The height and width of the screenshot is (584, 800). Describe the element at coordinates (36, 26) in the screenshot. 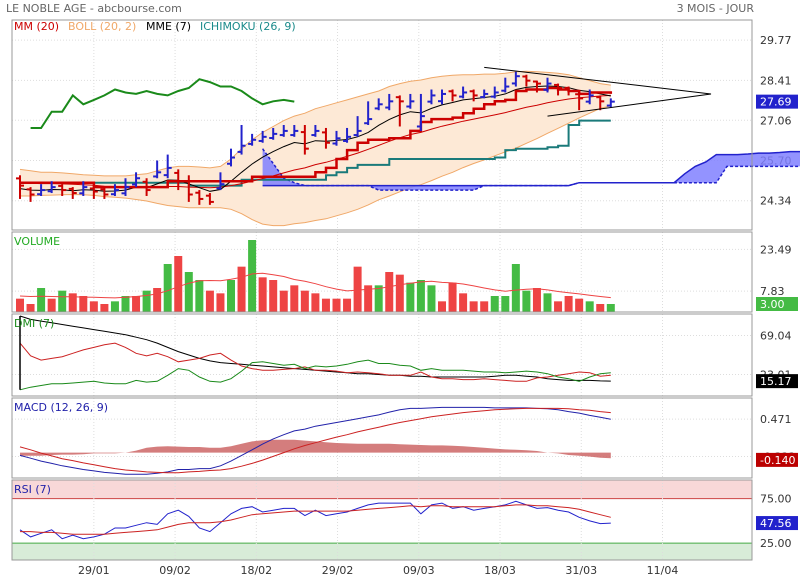

I see `legend-entry: MM (20)` at that location.